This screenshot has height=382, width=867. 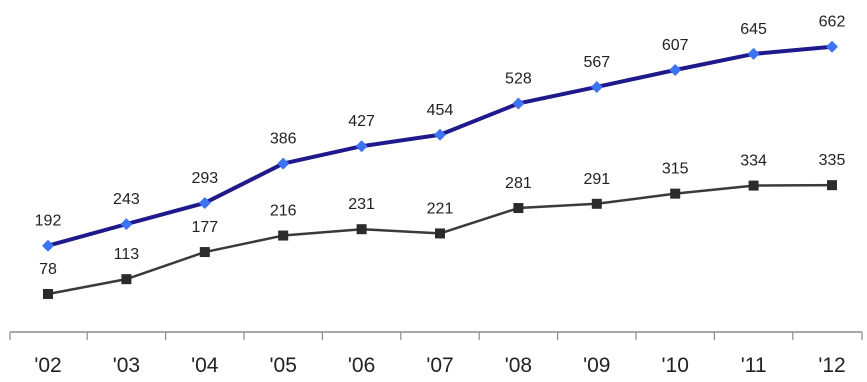 I want to click on data-label: 113, so click(x=127, y=254).